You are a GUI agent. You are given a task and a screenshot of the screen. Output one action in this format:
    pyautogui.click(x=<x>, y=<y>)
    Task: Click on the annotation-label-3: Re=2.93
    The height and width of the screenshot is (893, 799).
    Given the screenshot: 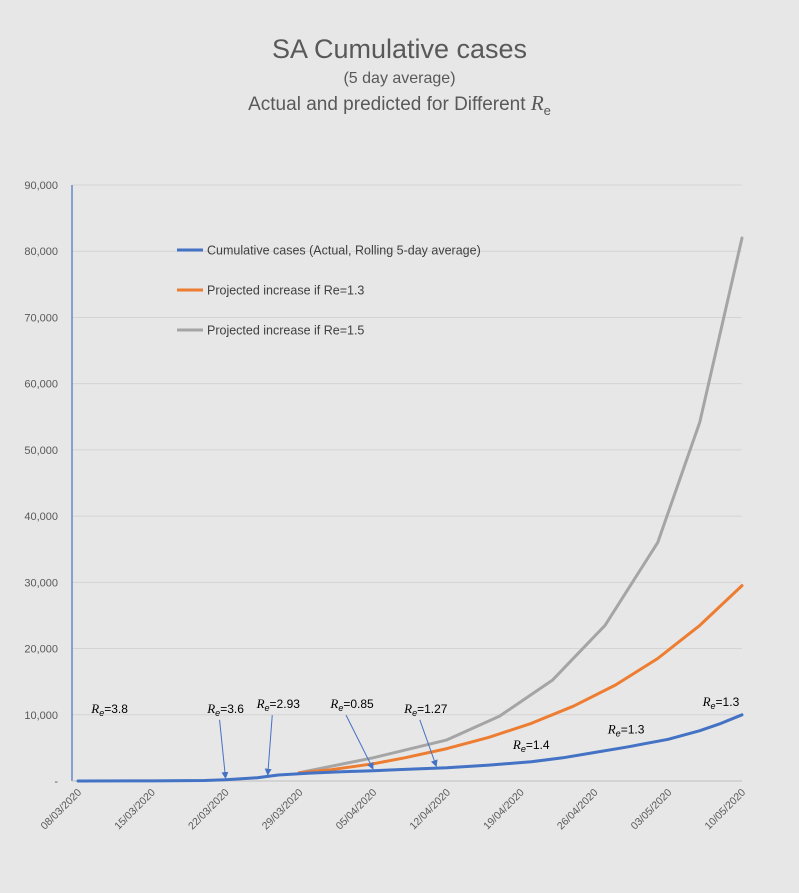 What is the action you would take?
    pyautogui.click(x=278, y=704)
    